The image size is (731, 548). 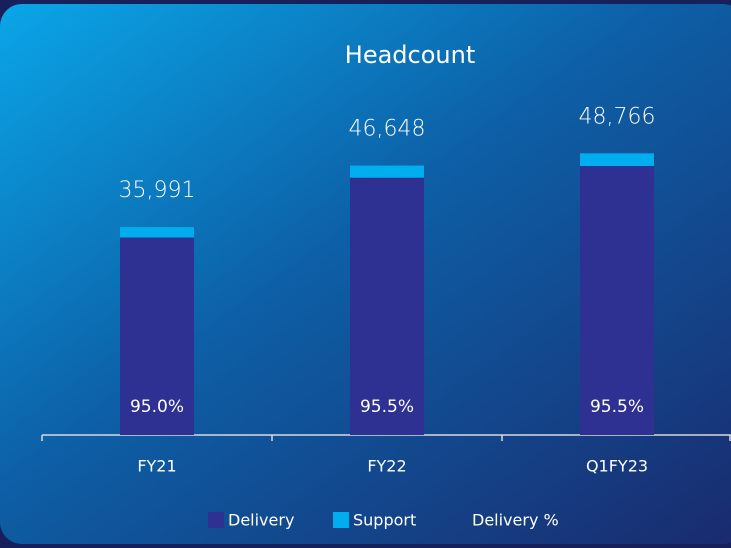 What do you see at coordinates (410, 55) in the screenshot?
I see `chart-title: Headcount` at bounding box center [410, 55].